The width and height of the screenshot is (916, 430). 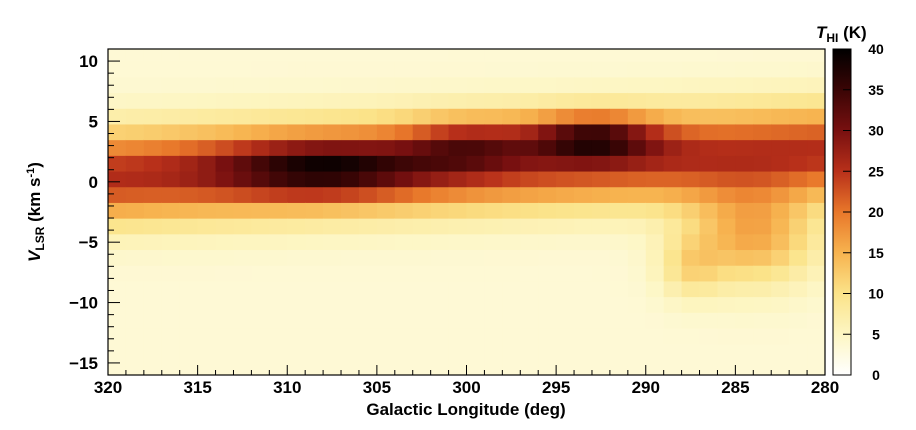 What do you see at coordinates (466, 381) in the screenshot?
I see `x-axis: 320 315 310 305 300 295 290 285 280` at bounding box center [466, 381].